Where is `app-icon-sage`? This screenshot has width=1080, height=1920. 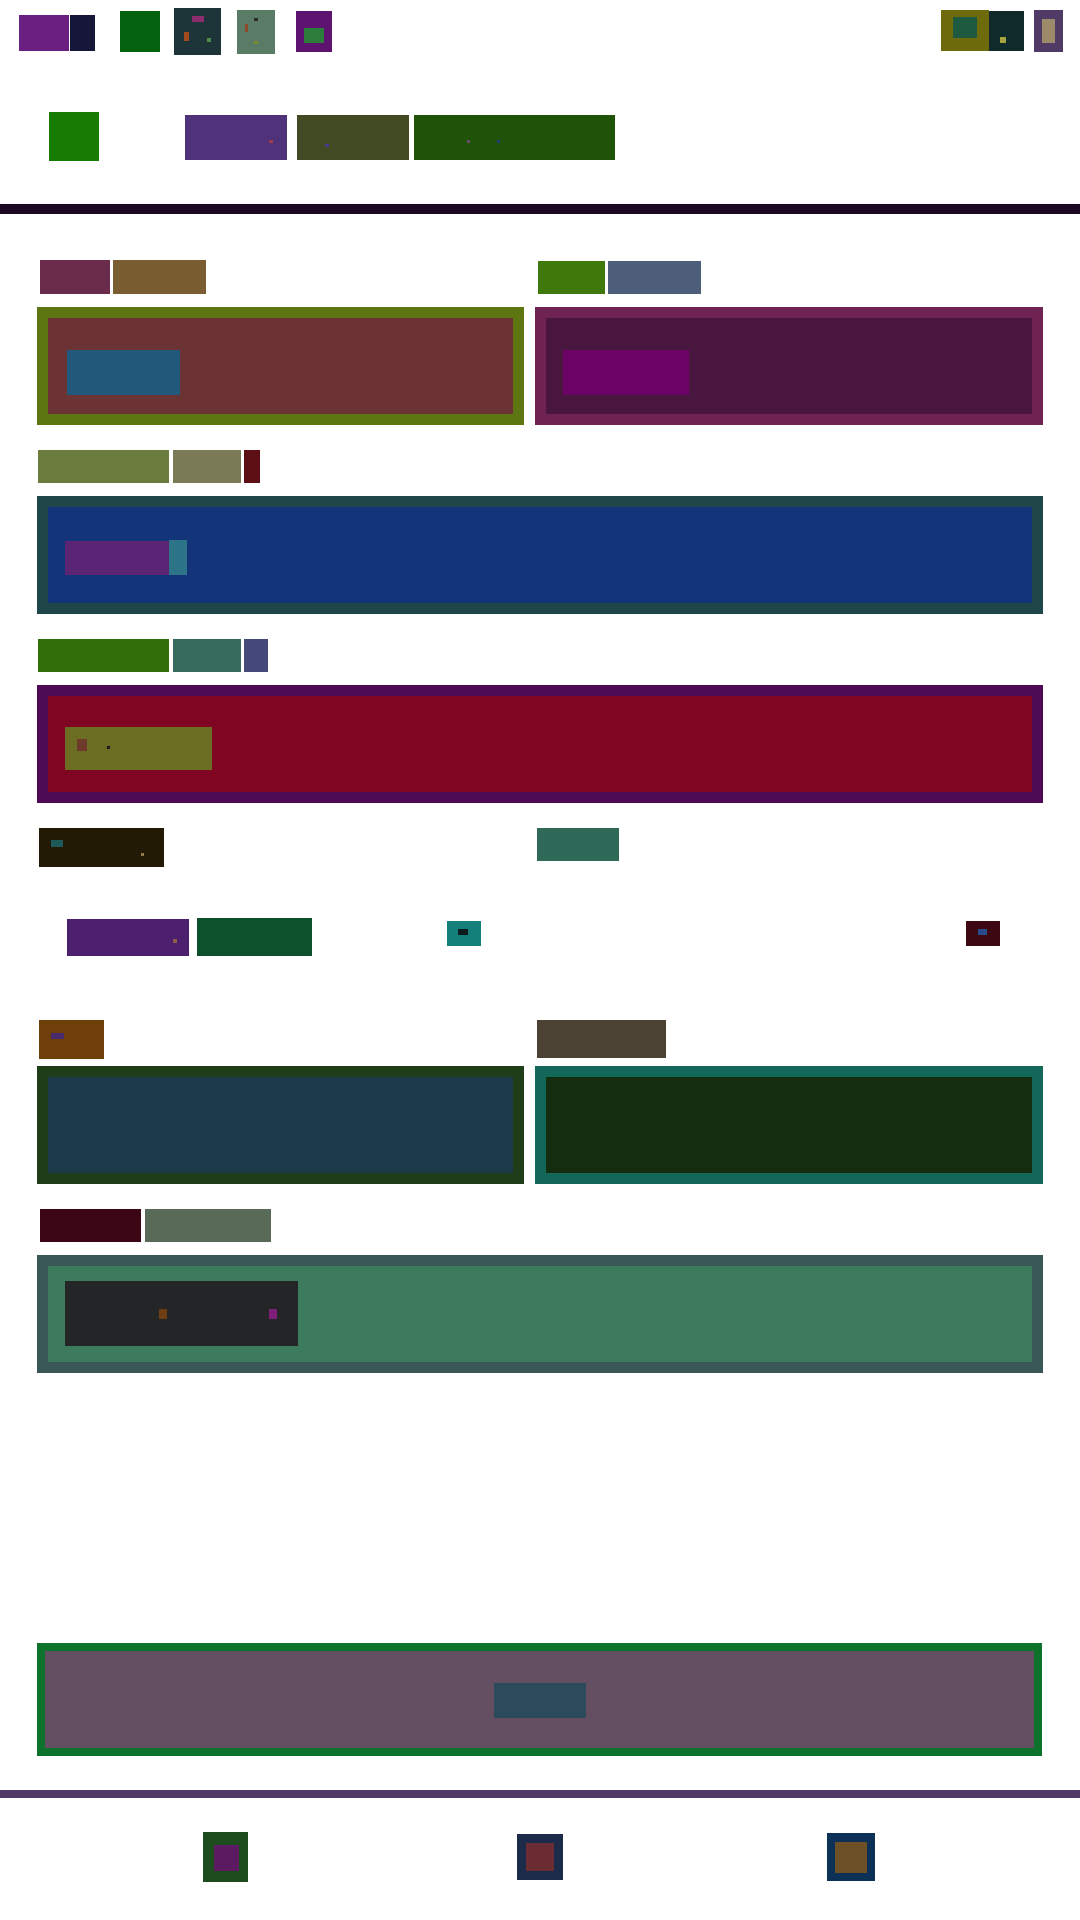 app-icon-sage is located at coordinates (256, 32).